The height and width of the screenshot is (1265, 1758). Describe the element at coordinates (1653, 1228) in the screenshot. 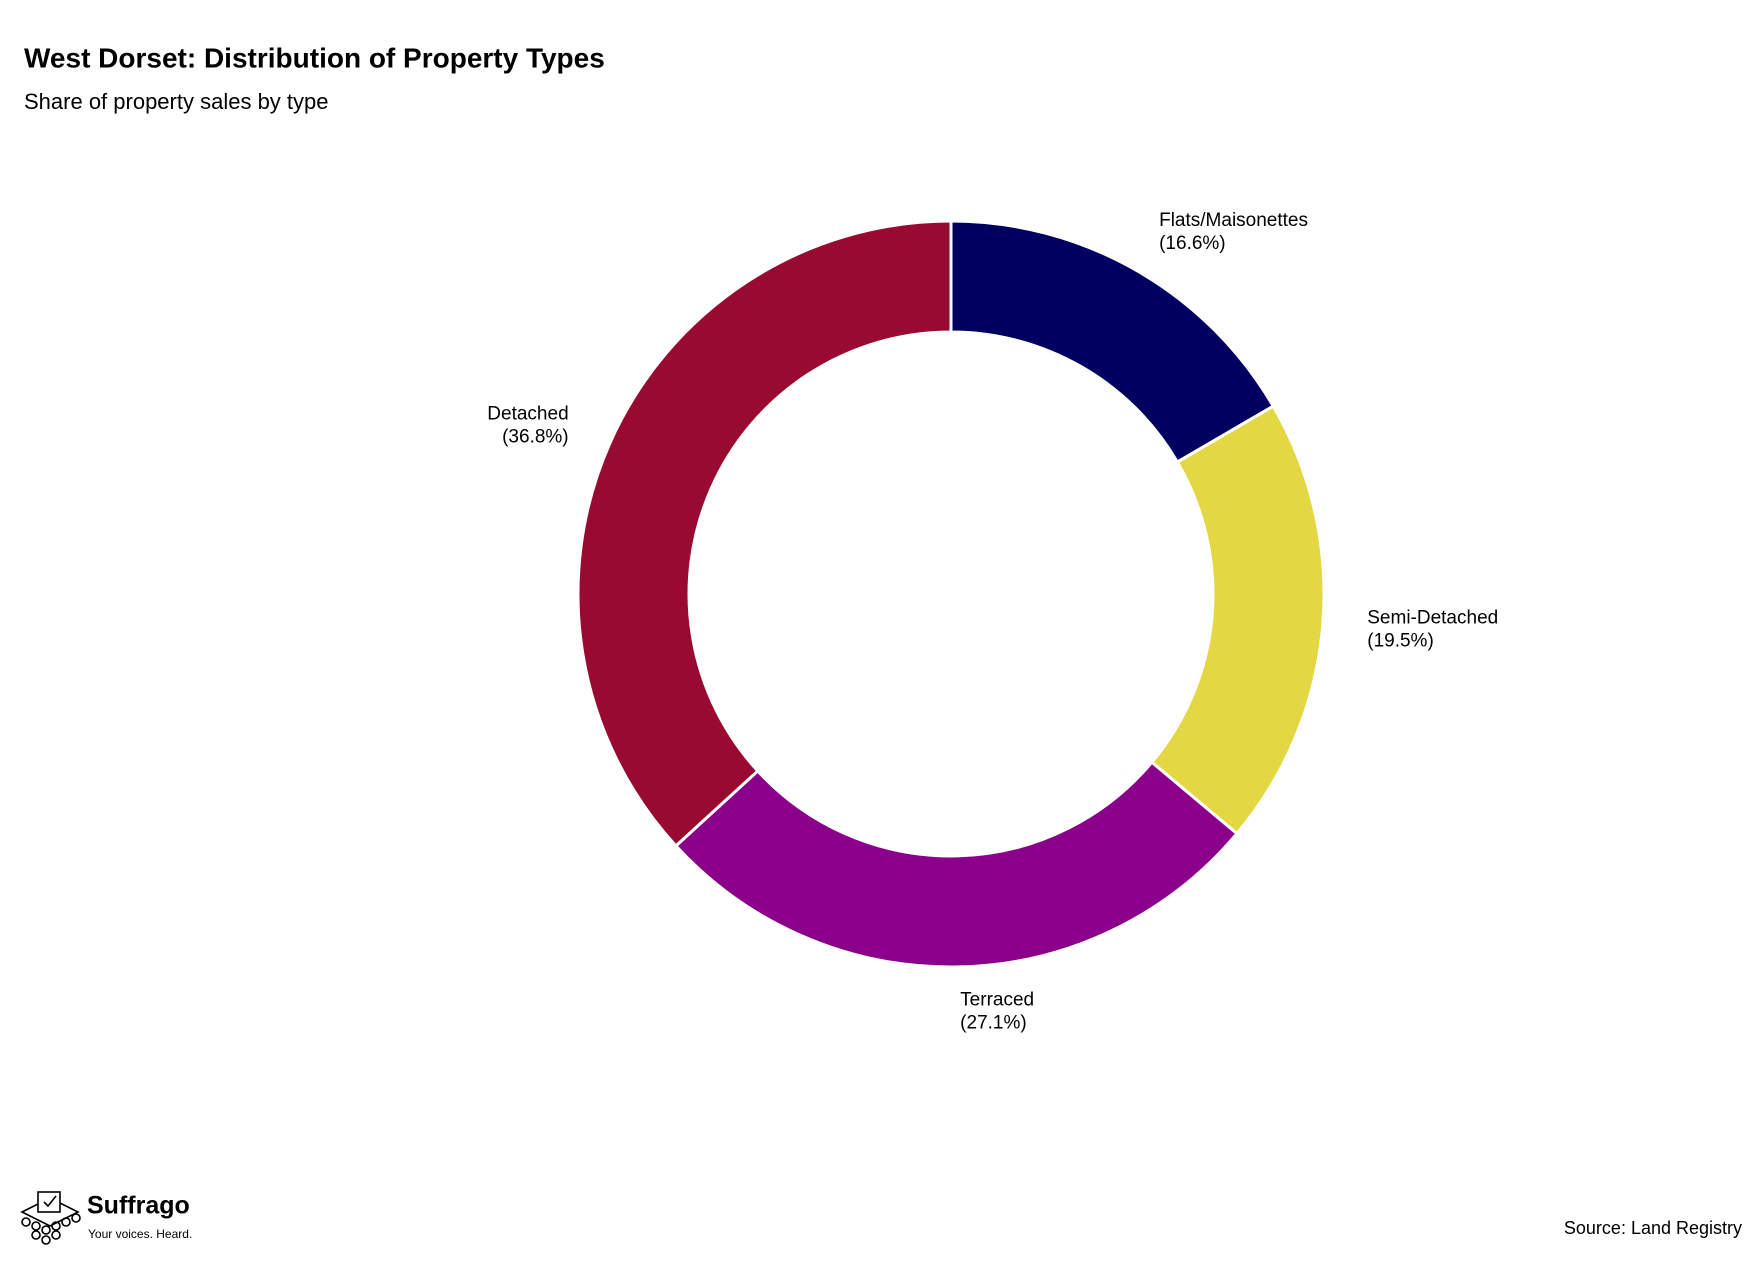

I see `source-note: Source: Land Registry` at that location.